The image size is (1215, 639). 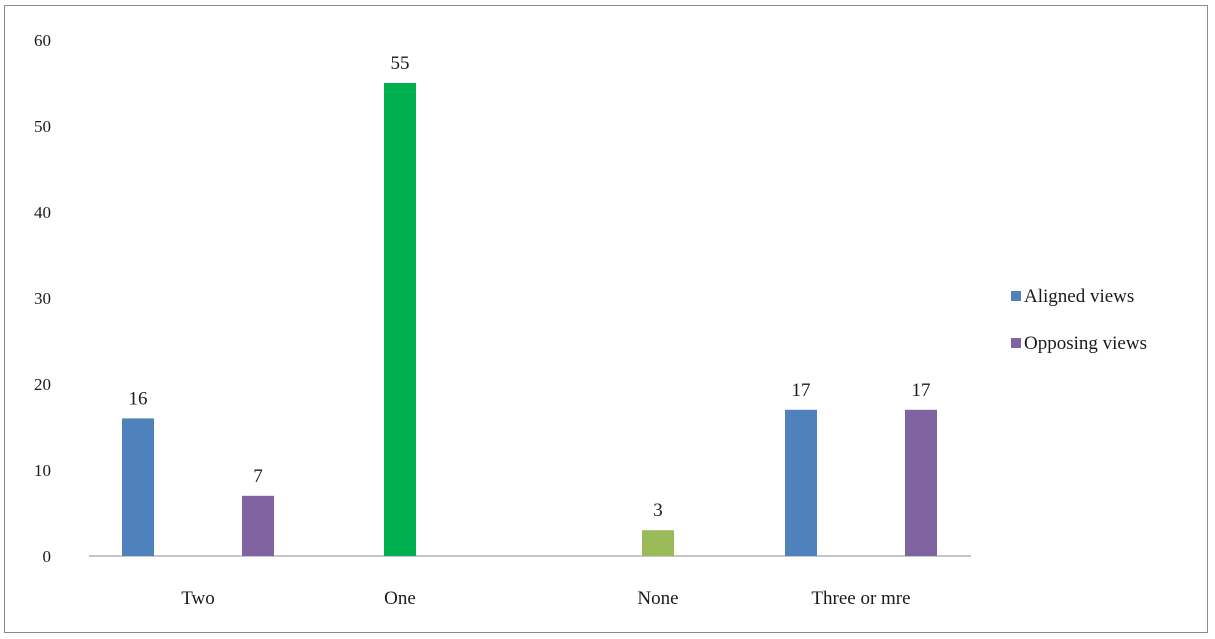 I want to click on y-tick-label: 50, so click(x=42, y=126).